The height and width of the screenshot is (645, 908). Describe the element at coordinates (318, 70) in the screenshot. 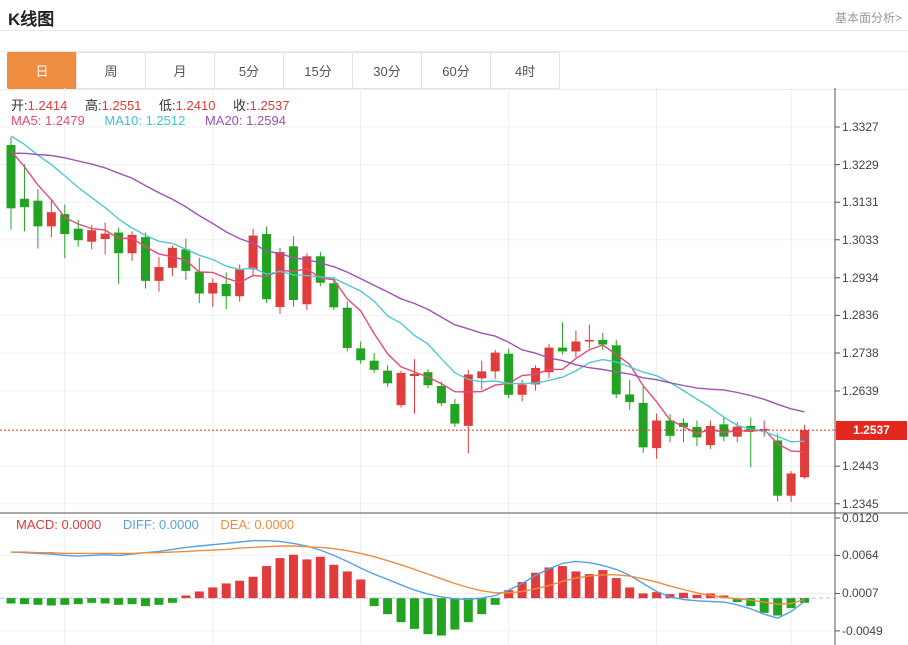

I see `tab-15min: 15分` at that location.